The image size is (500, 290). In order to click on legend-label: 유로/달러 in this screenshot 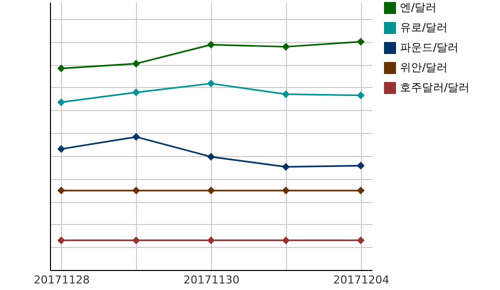, I will do `click(424, 27)`.